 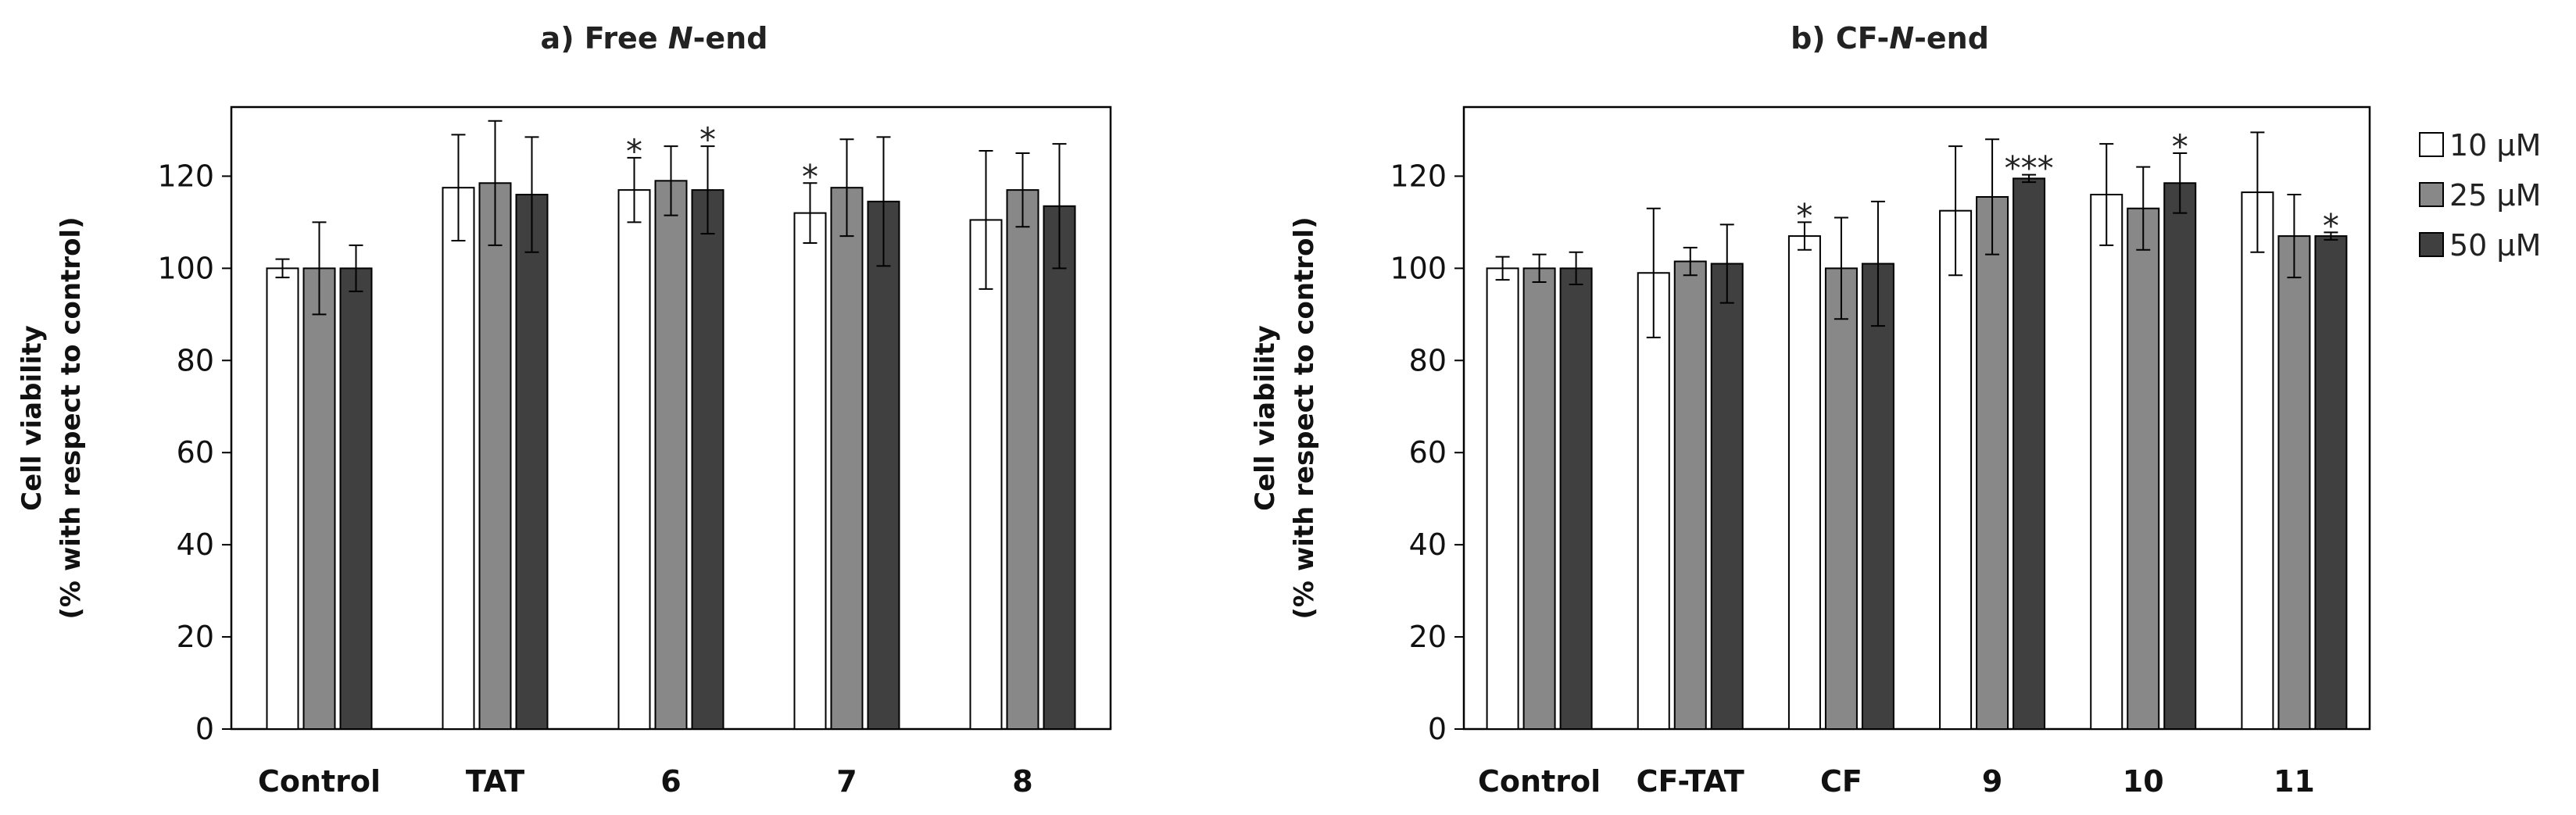 What do you see at coordinates (1840, 38) in the screenshot?
I see `chart-title-prefix: b) CF-` at bounding box center [1840, 38].